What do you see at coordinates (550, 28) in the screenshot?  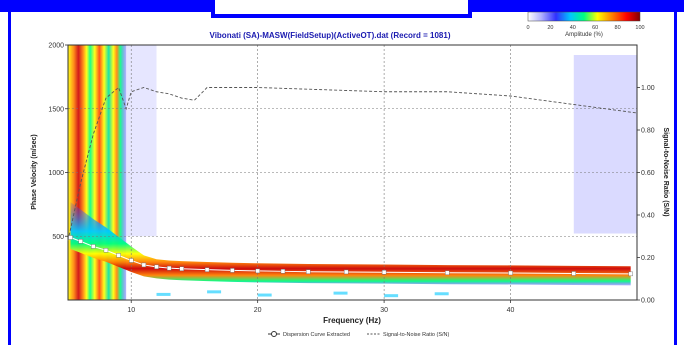 I see `colorbar-tick-label: 20` at bounding box center [550, 28].